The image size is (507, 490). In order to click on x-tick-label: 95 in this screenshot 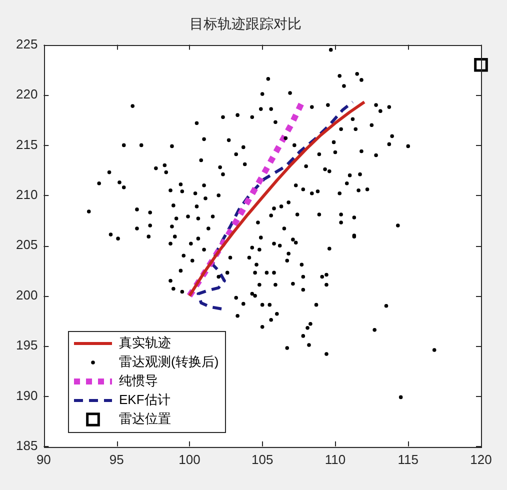, I will do `click(116, 459)`.